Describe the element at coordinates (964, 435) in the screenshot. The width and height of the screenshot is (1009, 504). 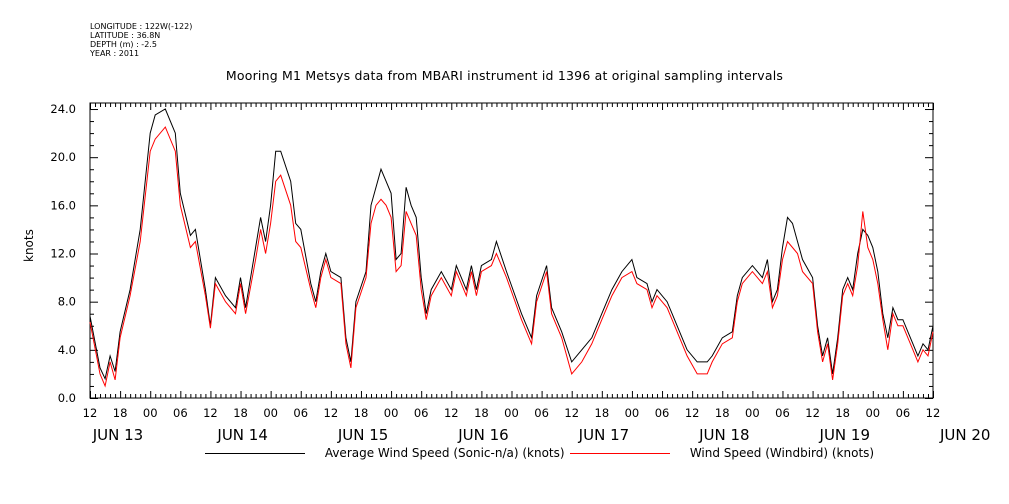
I see `date-label: JUN 20` at that location.